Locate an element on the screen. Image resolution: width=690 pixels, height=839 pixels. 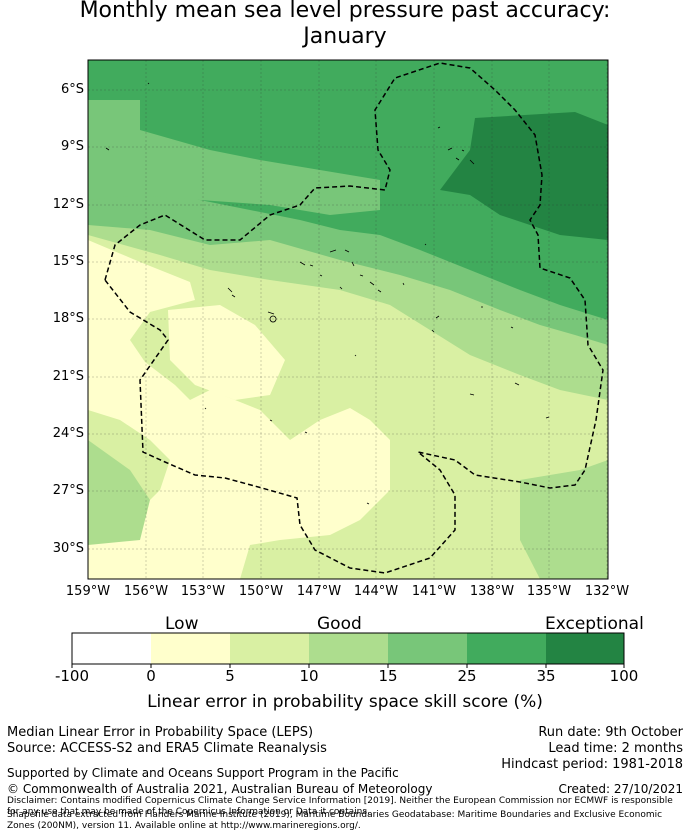
colorbar is located at coordinates (348, 650).